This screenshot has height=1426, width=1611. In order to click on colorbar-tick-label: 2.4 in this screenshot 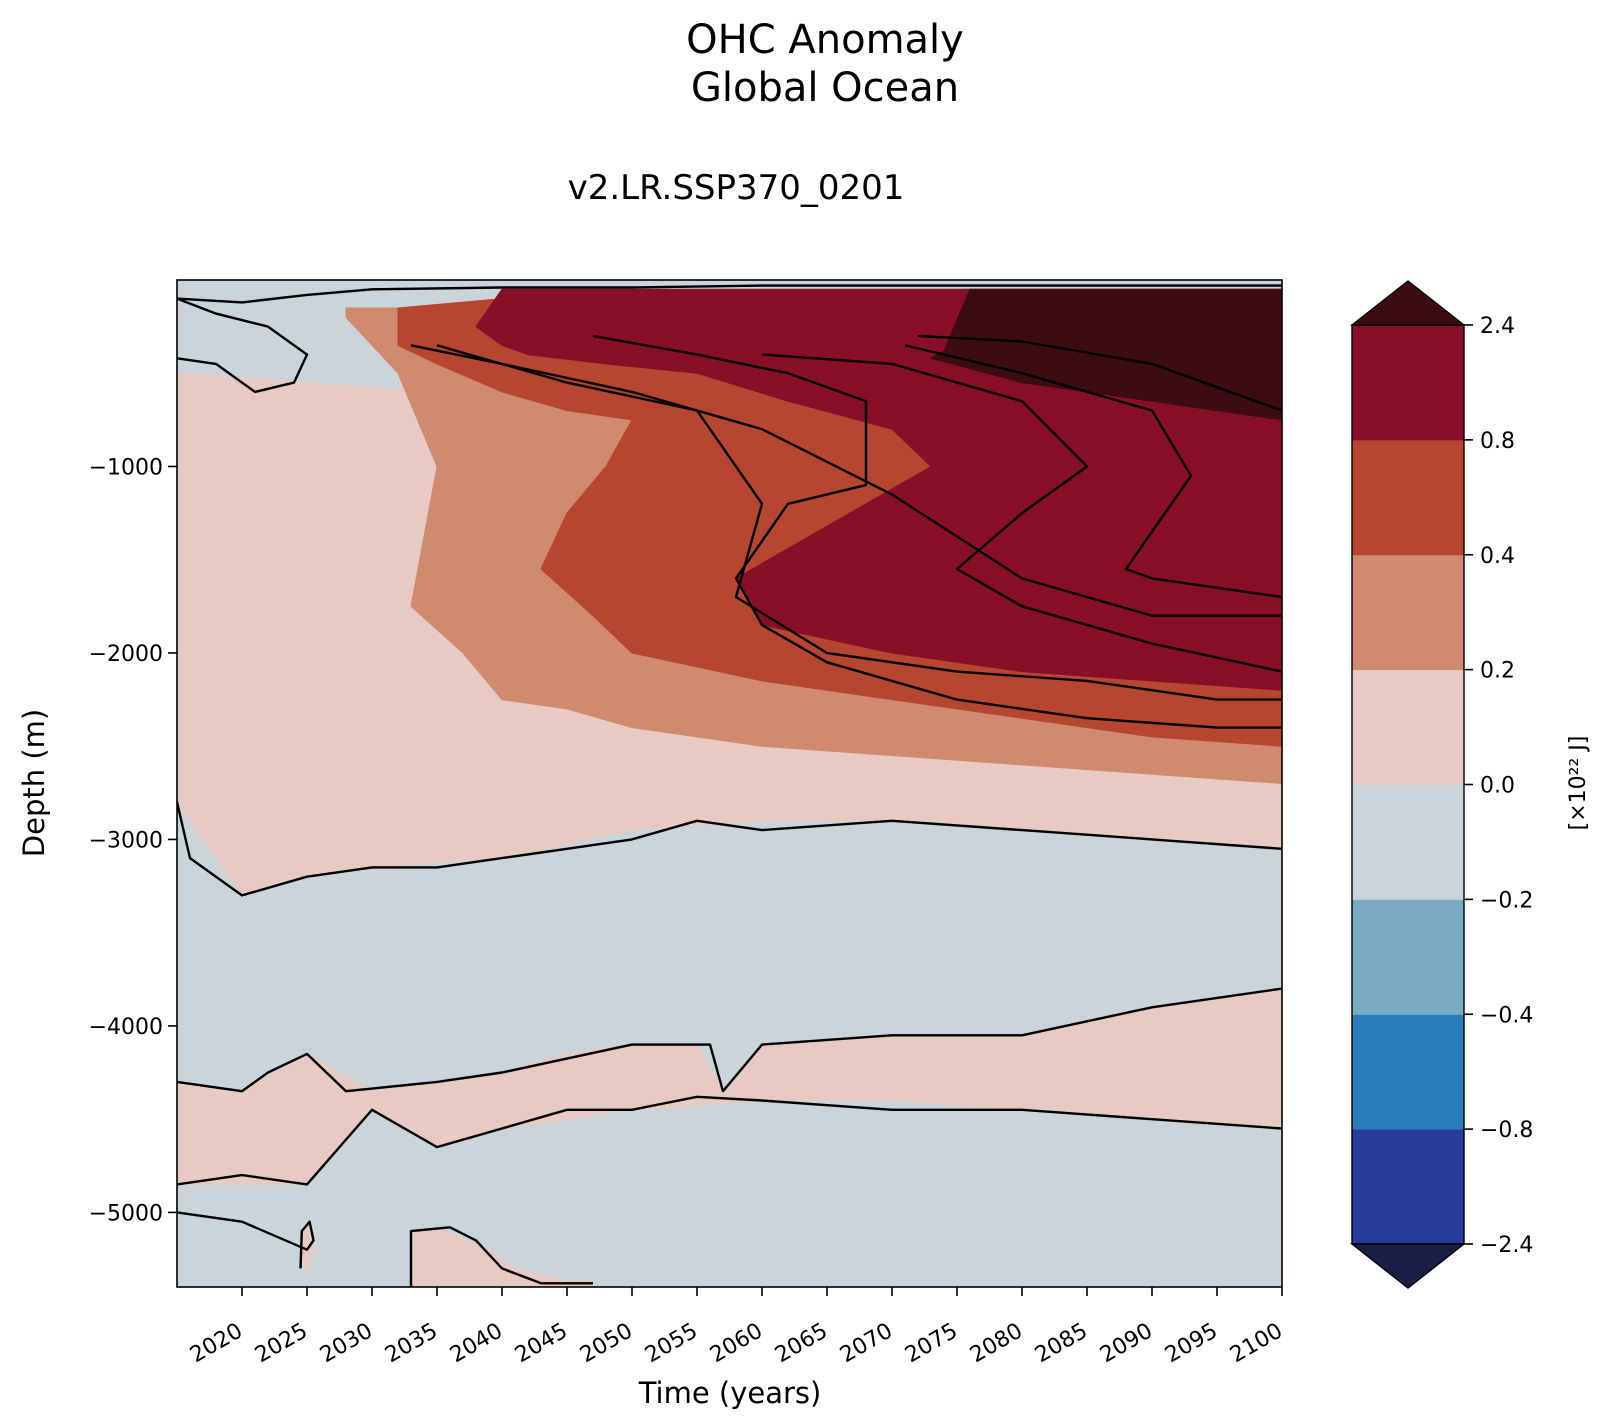, I will do `click(1497, 326)`.